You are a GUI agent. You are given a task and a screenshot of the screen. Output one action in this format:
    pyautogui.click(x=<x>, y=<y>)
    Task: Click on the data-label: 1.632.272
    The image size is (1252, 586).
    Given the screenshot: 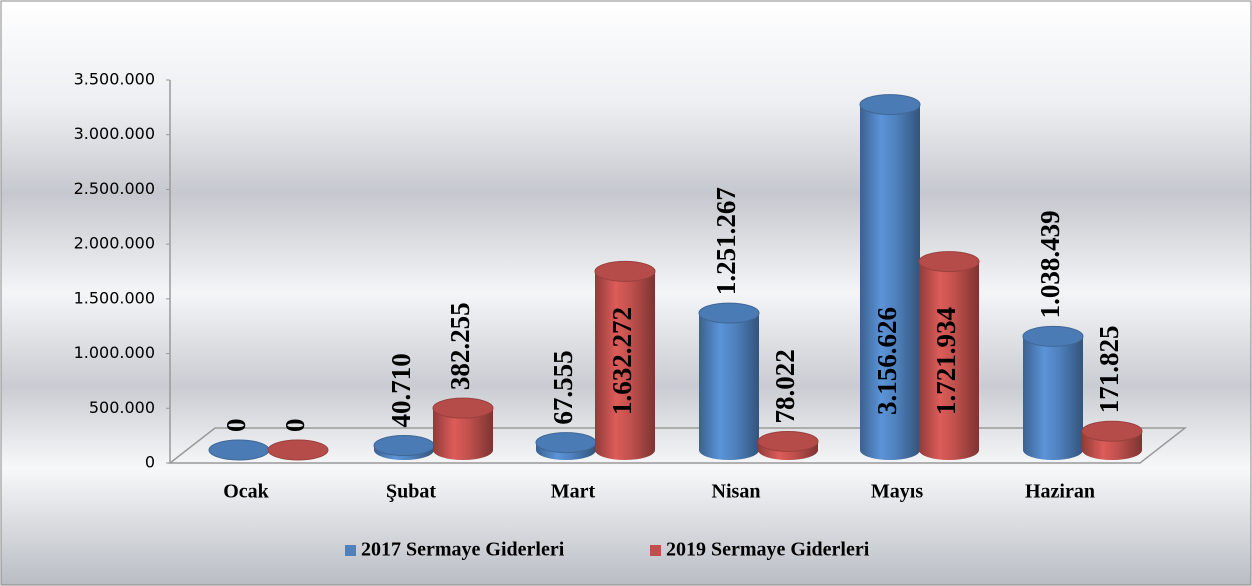 What is the action you would take?
    pyautogui.click(x=622, y=361)
    